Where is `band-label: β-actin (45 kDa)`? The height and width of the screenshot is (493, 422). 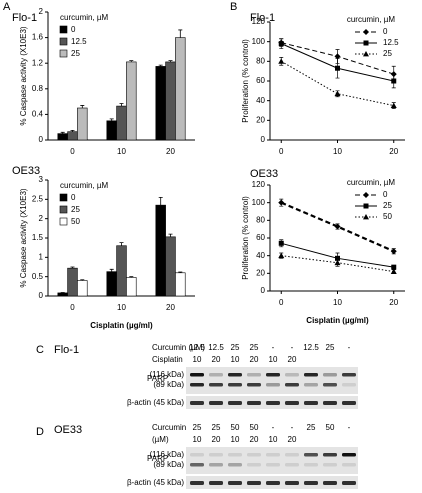
band-label: β-actin (45 kDa) is located at coordinates (155, 482).